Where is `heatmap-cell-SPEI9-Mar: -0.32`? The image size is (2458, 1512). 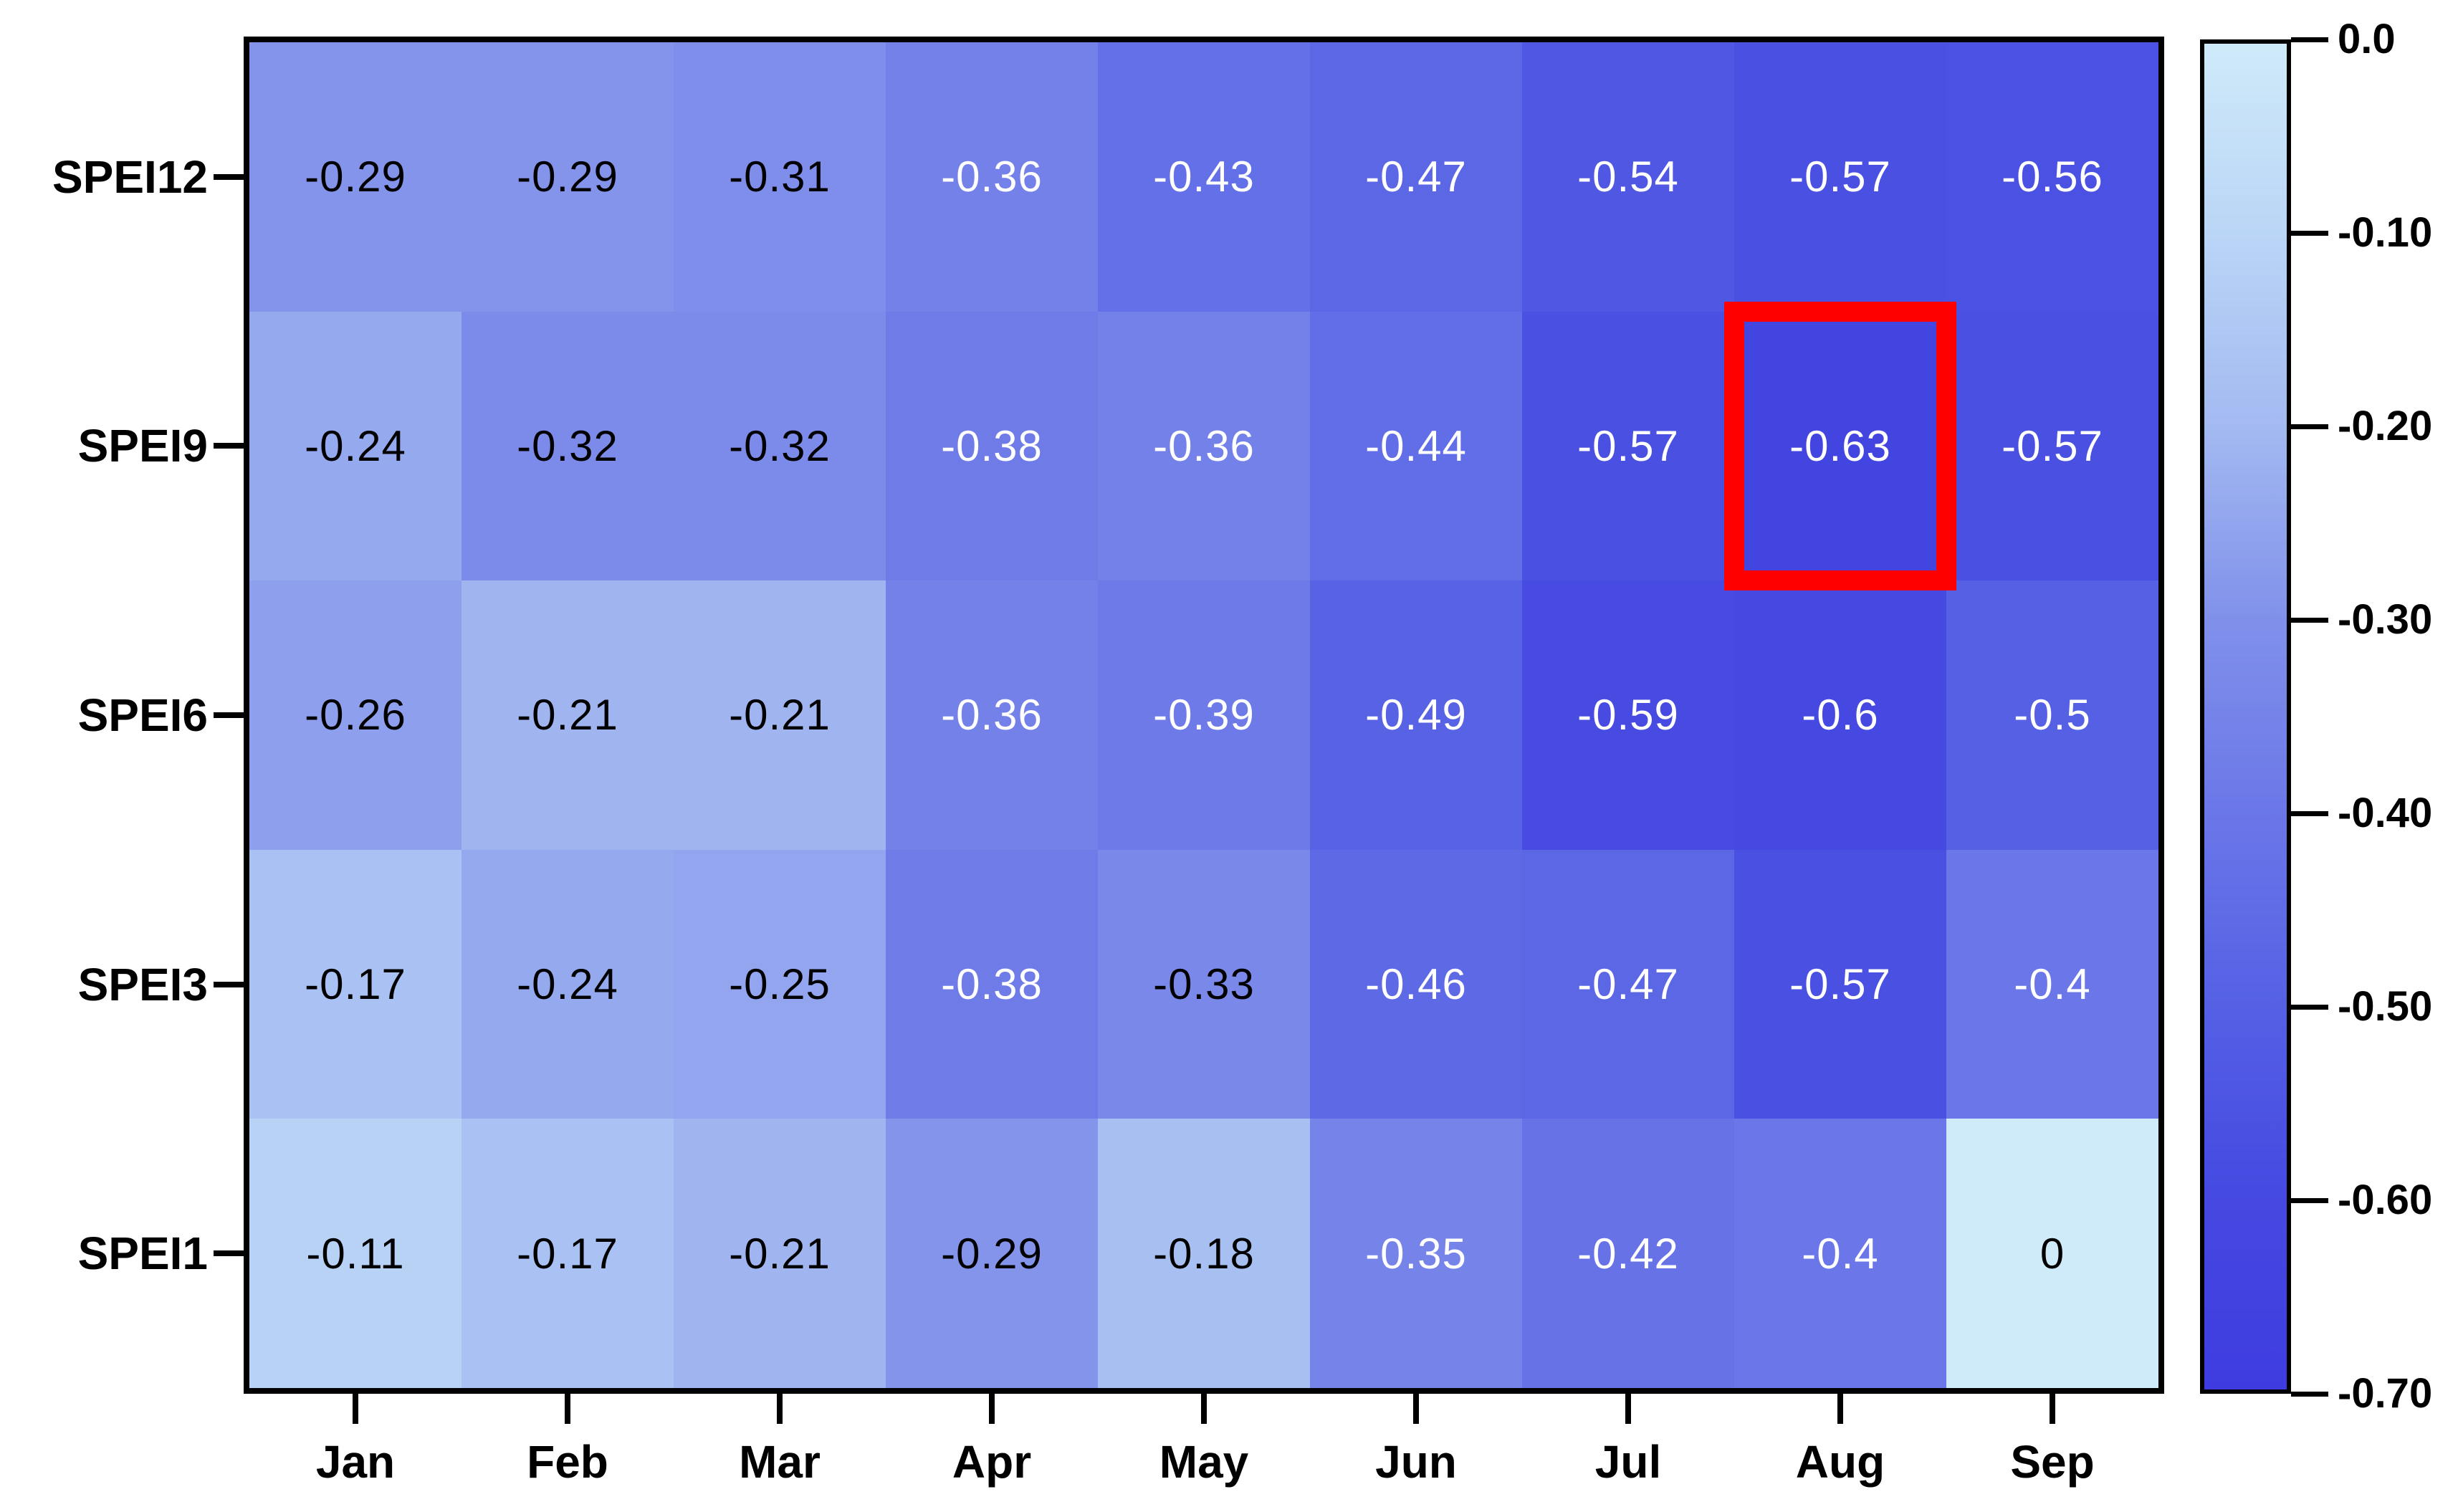
heatmap-cell-SPEI9-Mar: -0.32 is located at coordinates (780, 446).